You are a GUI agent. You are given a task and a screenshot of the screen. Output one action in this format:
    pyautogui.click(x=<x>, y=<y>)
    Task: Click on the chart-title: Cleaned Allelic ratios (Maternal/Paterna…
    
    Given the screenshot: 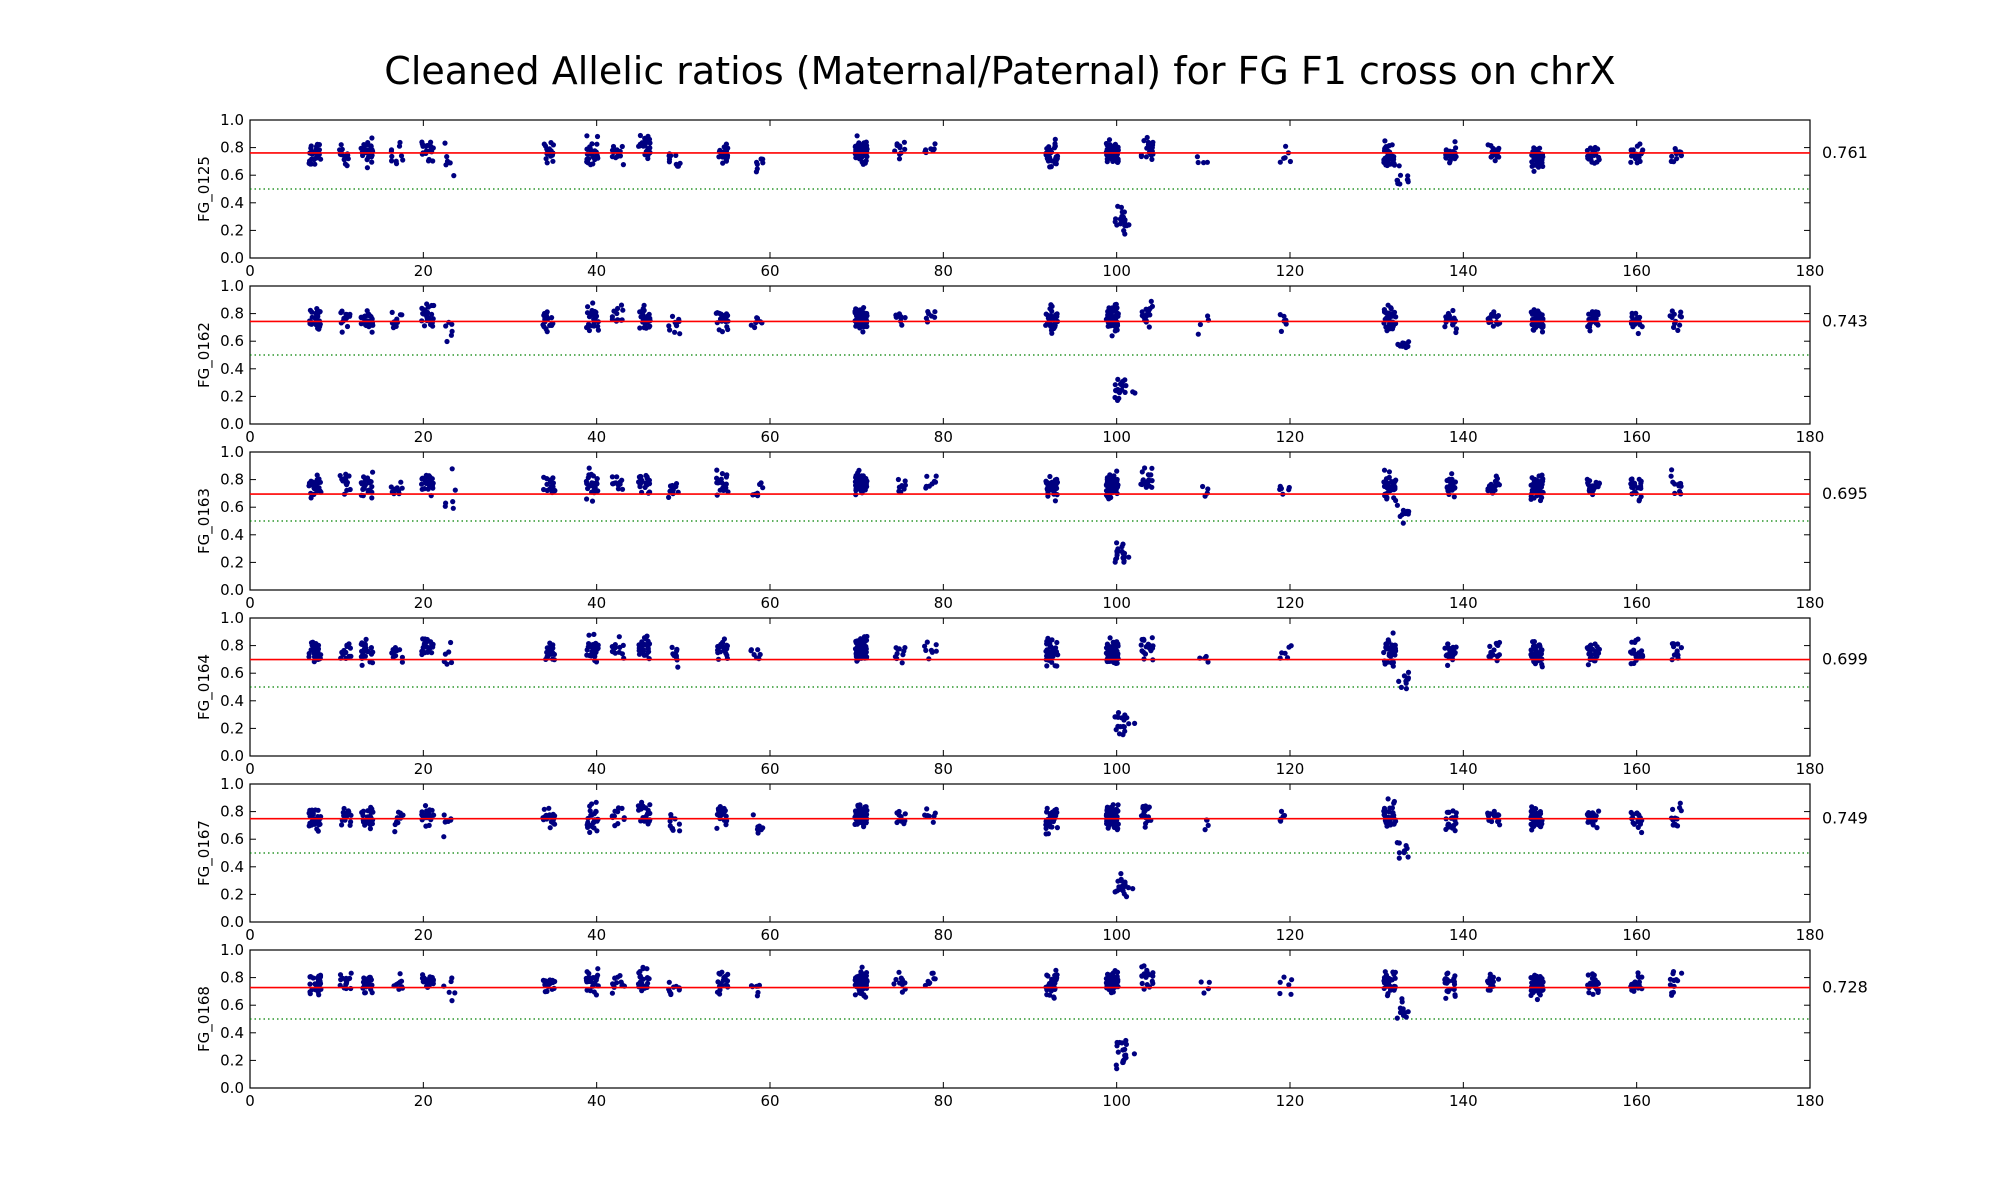 What is the action you would take?
    pyautogui.click(x=999, y=71)
    